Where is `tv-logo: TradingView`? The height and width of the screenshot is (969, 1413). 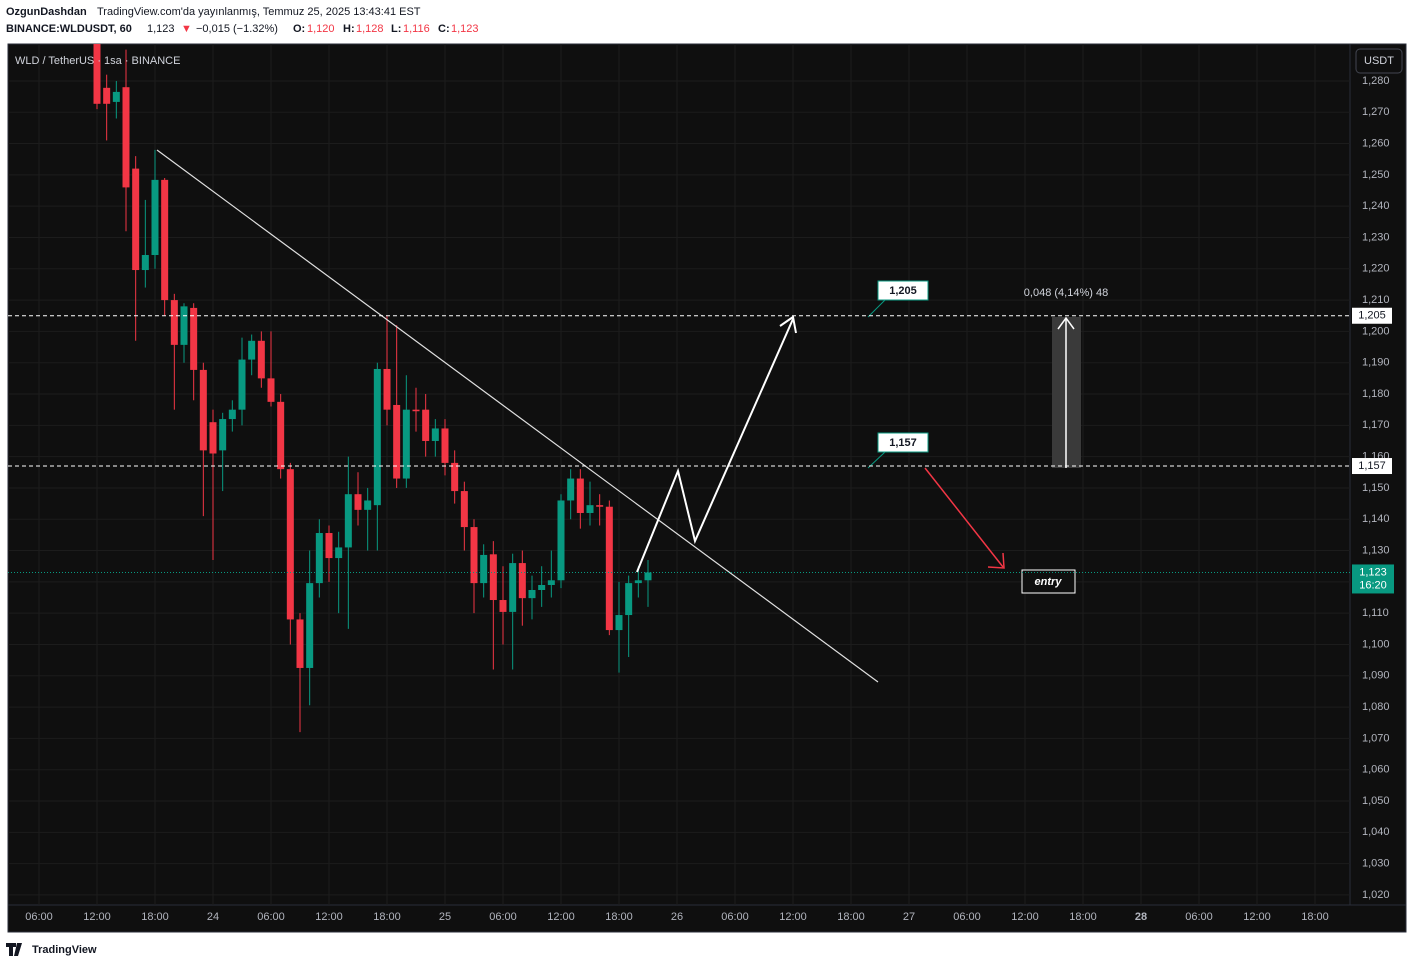 tv-logo: TradingView is located at coordinates (51, 949).